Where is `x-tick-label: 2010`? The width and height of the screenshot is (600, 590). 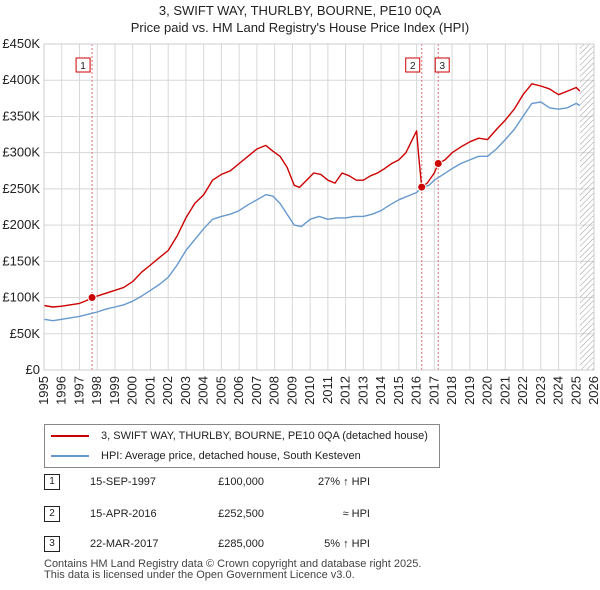
x-tick-label: 2010 is located at coordinates (309, 390).